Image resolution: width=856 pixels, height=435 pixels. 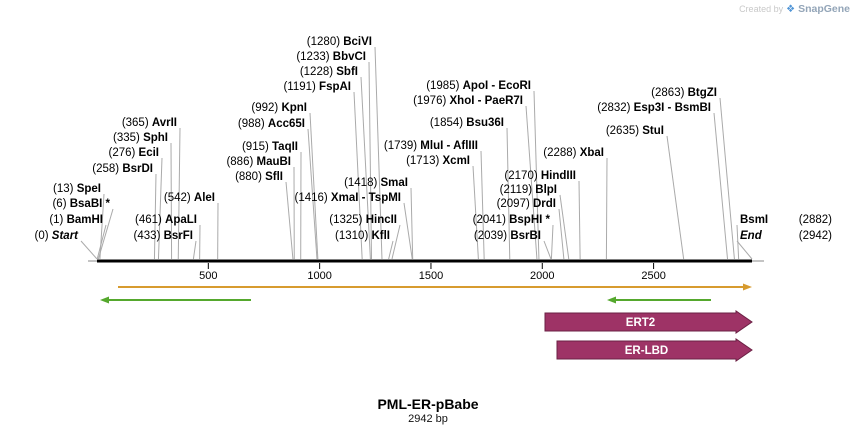 What do you see at coordinates (271, 124) in the screenshot?
I see `site-label-acc65i: (988) Acc65I` at bounding box center [271, 124].